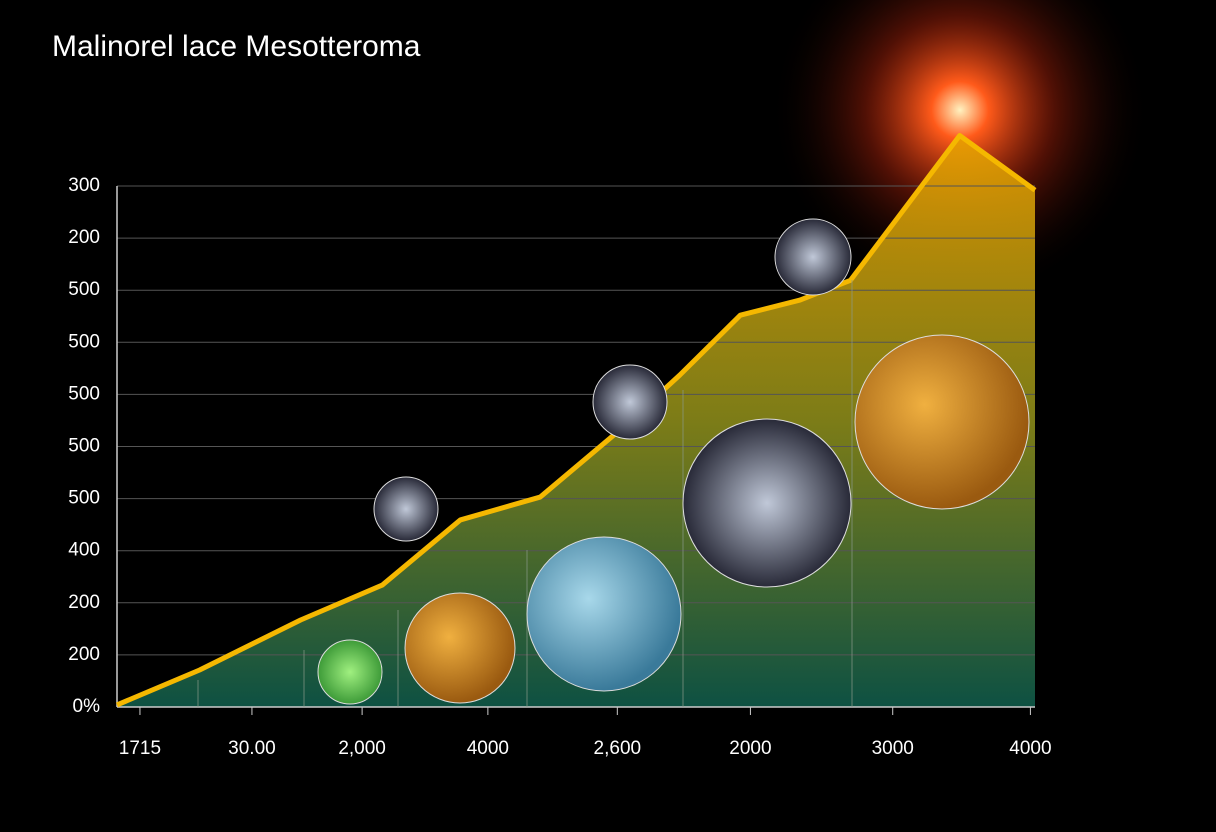 The width and height of the screenshot is (1216, 832). I want to click on x-tick-label: 2,000, so click(362, 748).